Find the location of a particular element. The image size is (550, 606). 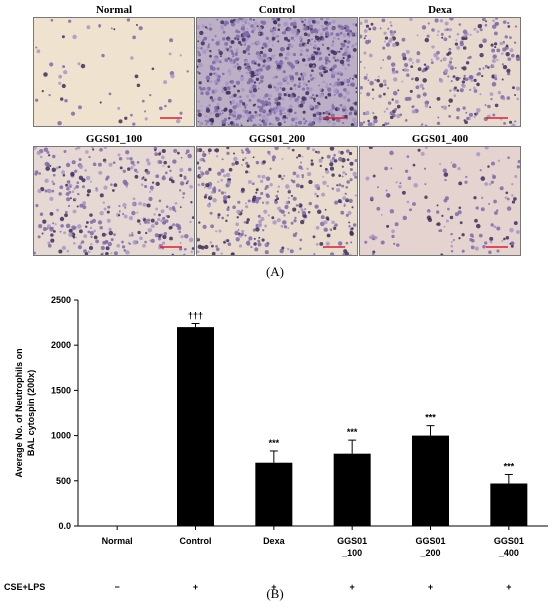

micrograph-label: GGS01_200 is located at coordinates (277, 139).